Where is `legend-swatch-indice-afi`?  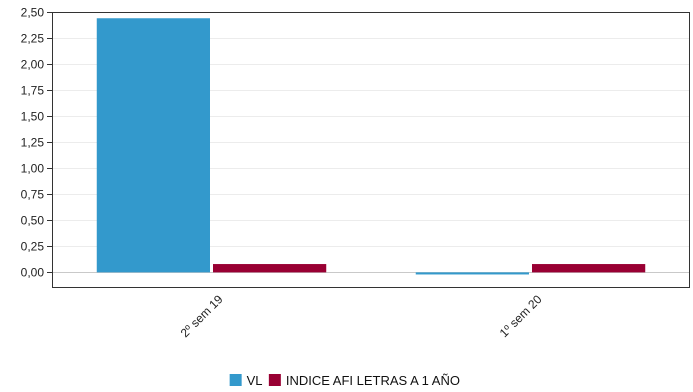 legend-swatch-indice-afi is located at coordinates (274, 380).